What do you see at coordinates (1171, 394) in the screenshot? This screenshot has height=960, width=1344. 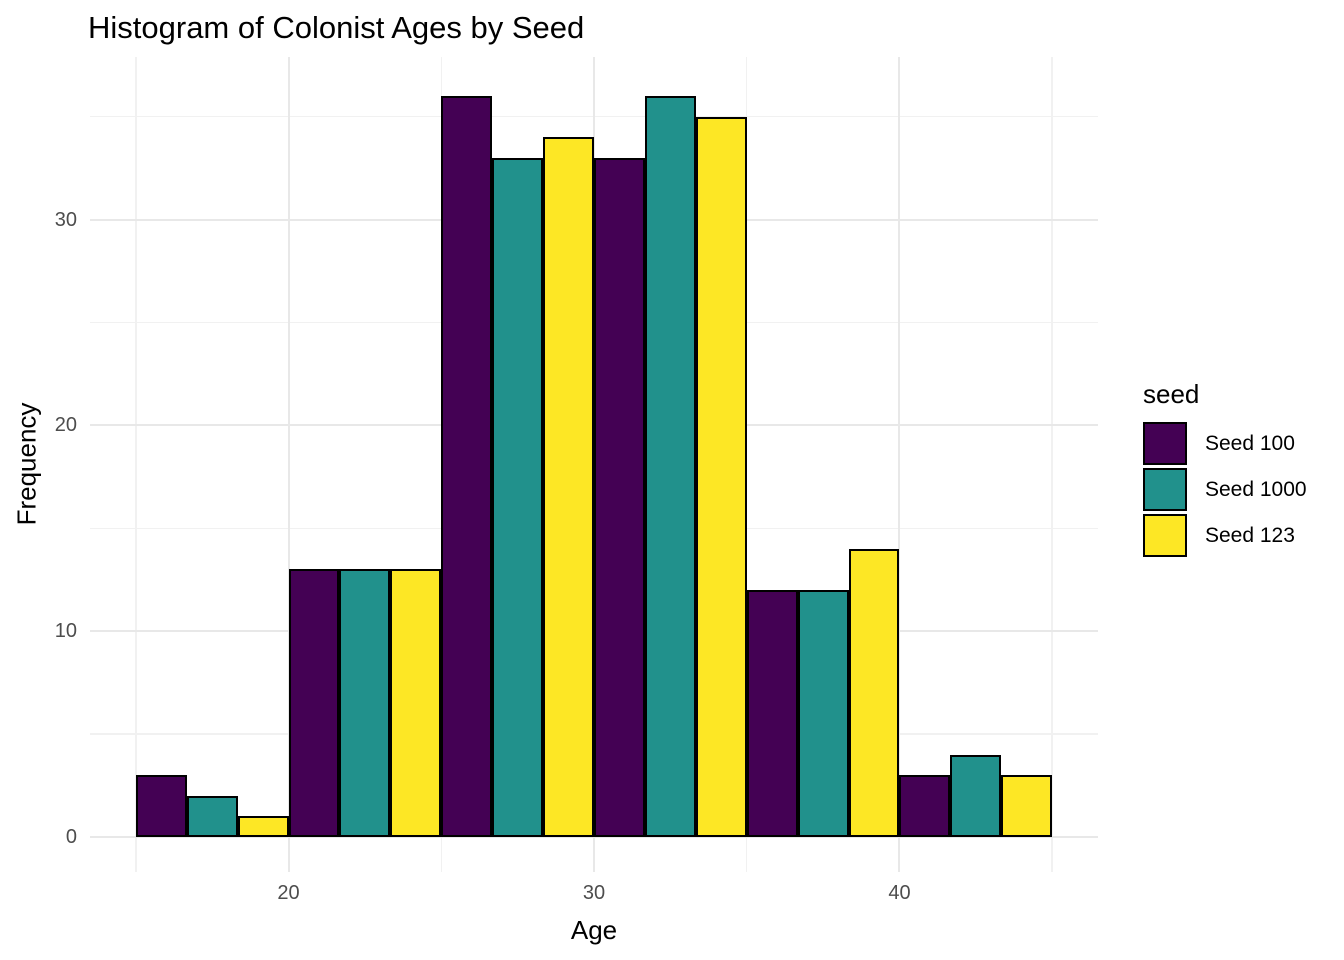 I see `legend-title: seed` at bounding box center [1171, 394].